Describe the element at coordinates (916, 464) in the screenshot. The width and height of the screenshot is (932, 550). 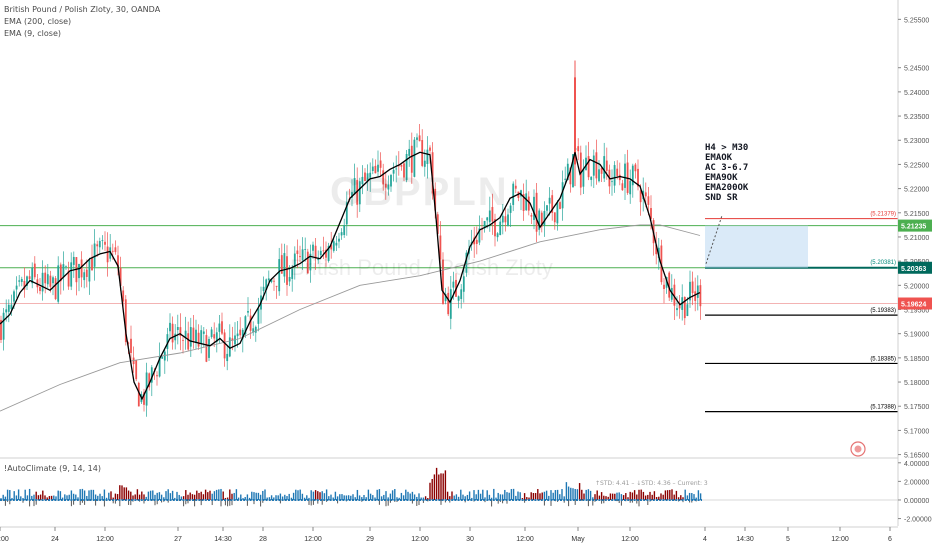
I see `osc-y-tick-label: 4.00000` at that location.